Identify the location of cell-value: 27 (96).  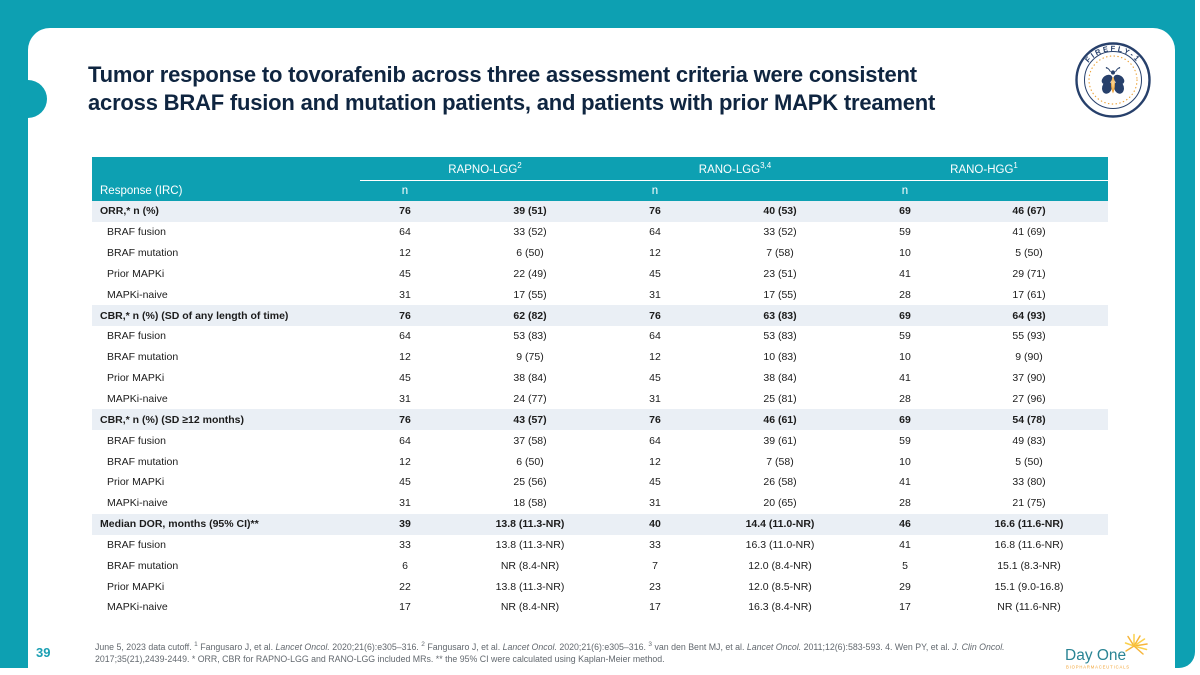
(1029, 399).